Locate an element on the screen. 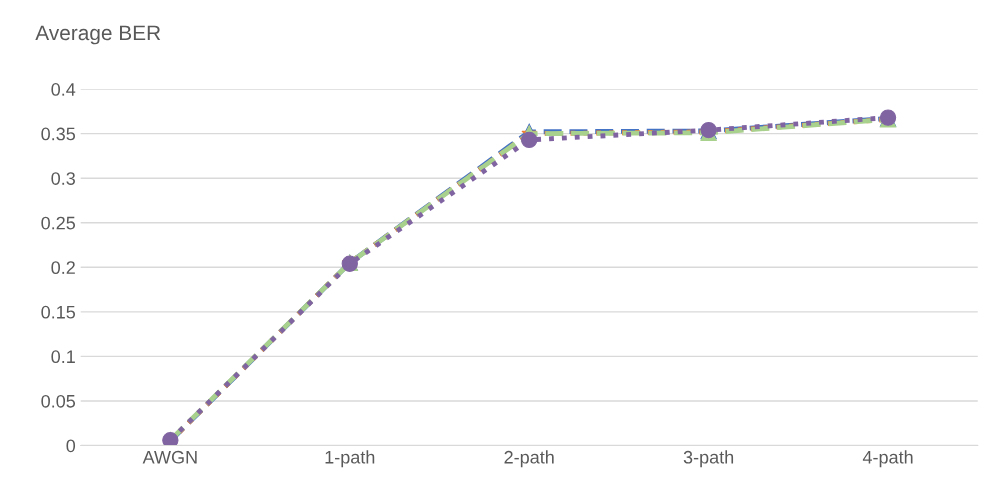 Image resolution: width=1008 pixels, height=495 pixels. x-tick-label: 4-path is located at coordinates (887, 459).